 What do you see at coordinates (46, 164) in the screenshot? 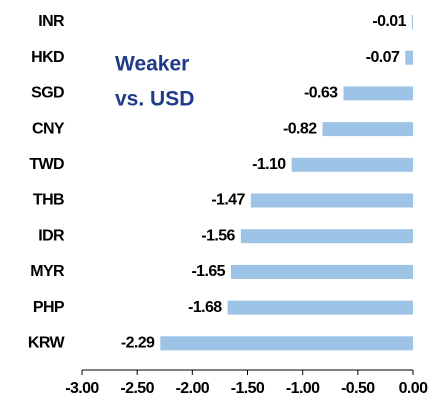
I see `y-tick-label: TWD` at bounding box center [46, 164].